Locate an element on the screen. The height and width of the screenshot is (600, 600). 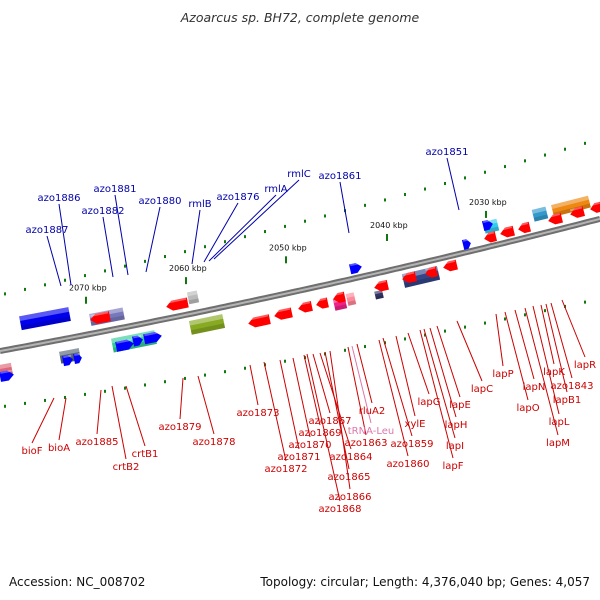
gene-label: lapC is located at coordinates (482, 389).